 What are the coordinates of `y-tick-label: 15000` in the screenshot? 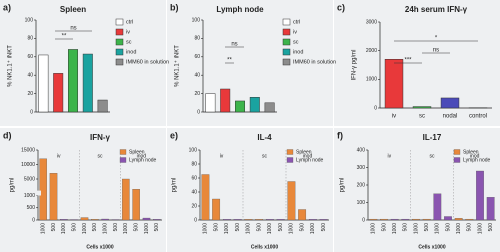 It's located at (28, 150).